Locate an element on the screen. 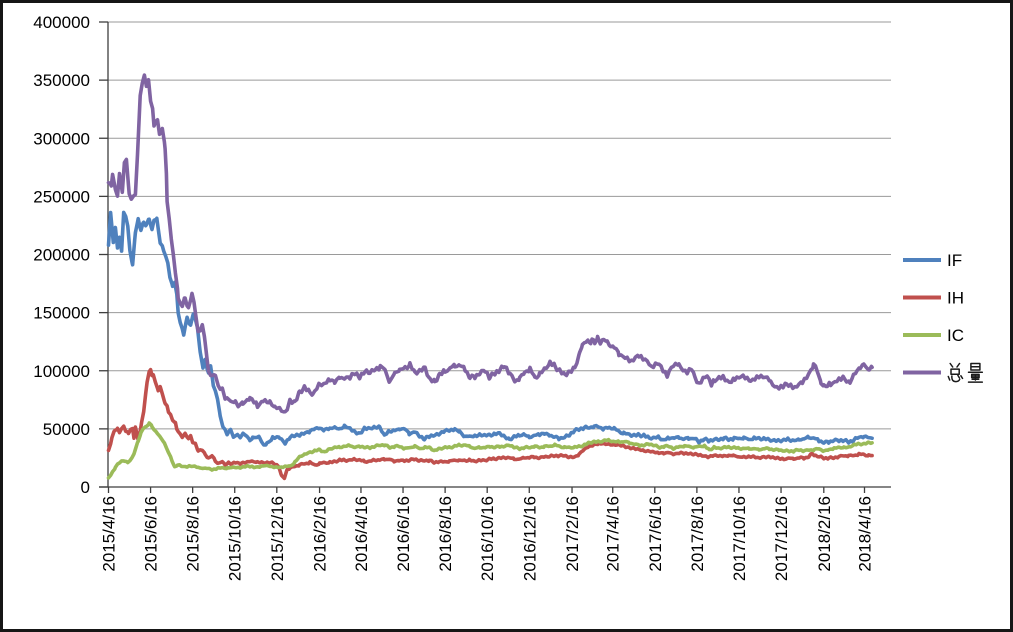  y-axis-label: 50000 is located at coordinates (66, 429).